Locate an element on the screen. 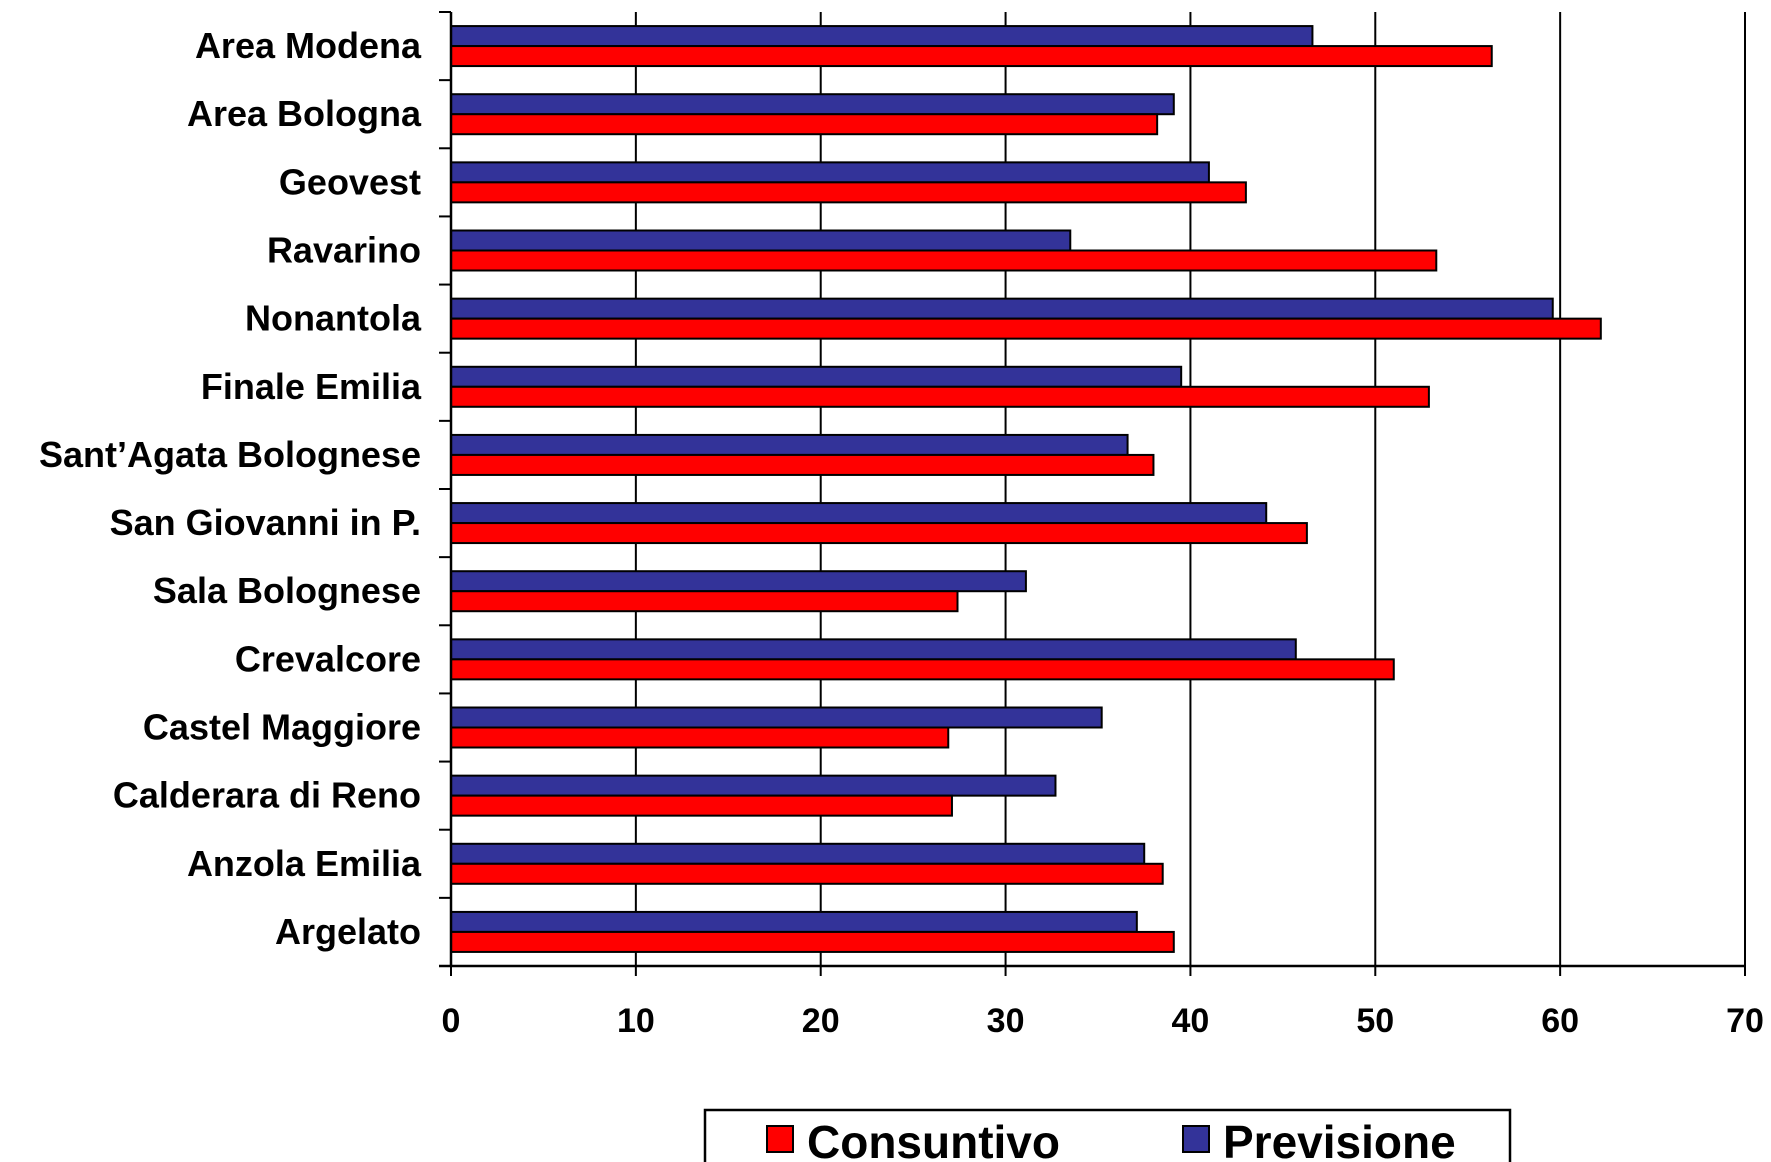 Image resolution: width=1771 pixels, height=1162 pixels. category-label: Castel Maggiore is located at coordinates (282, 727).